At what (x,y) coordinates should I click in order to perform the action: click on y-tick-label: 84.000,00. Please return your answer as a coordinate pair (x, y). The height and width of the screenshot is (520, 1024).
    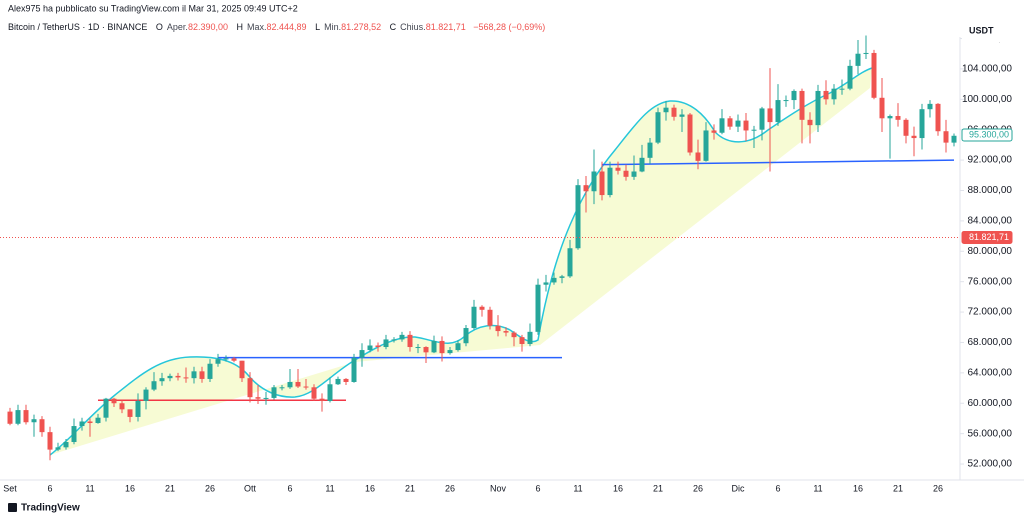
    Looking at the image, I should click on (990, 221).